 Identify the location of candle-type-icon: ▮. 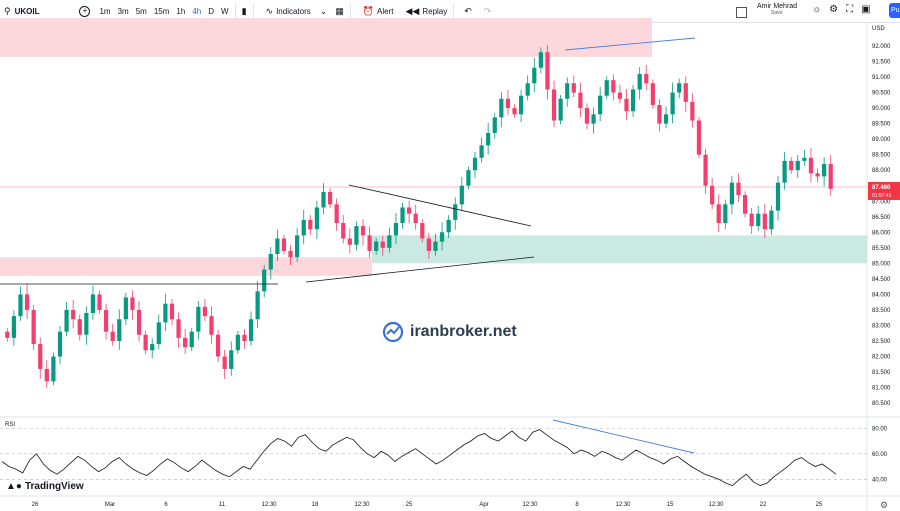
(244, 10).